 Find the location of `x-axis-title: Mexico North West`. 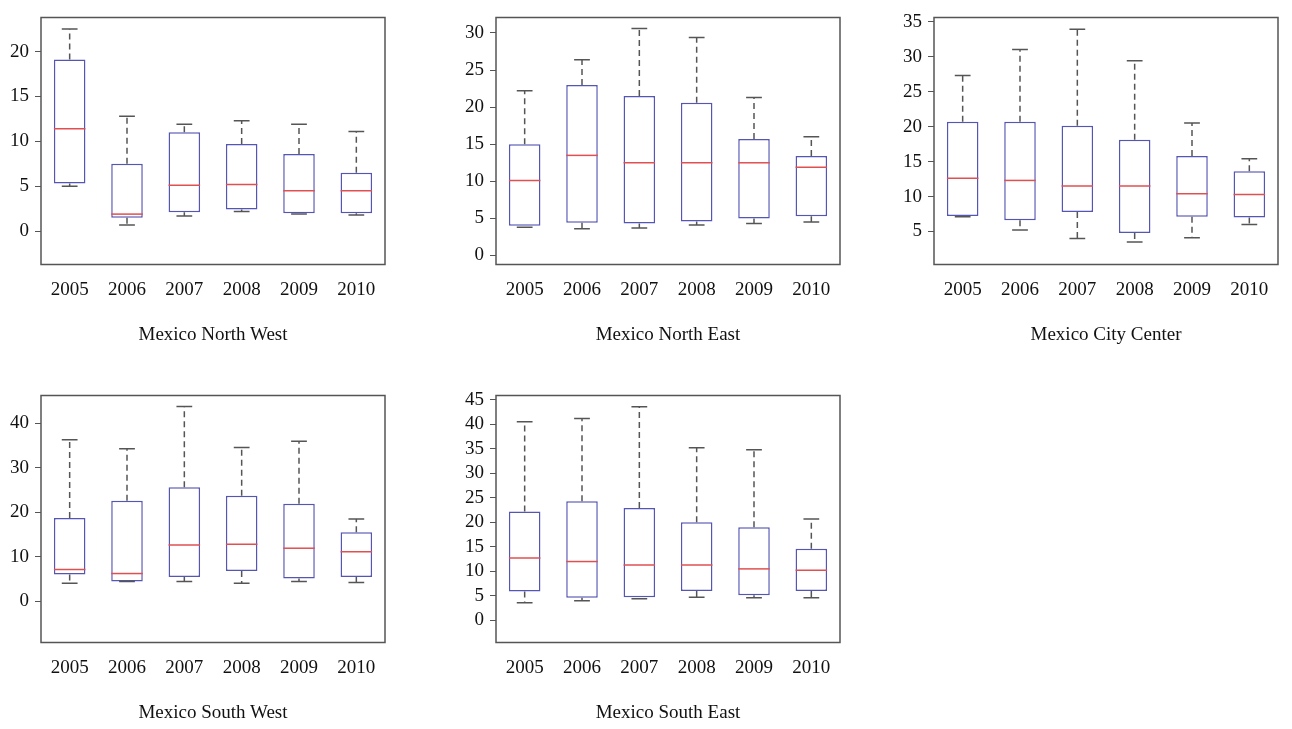

x-axis-title: Mexico North West is located at coordinates (213, 333).